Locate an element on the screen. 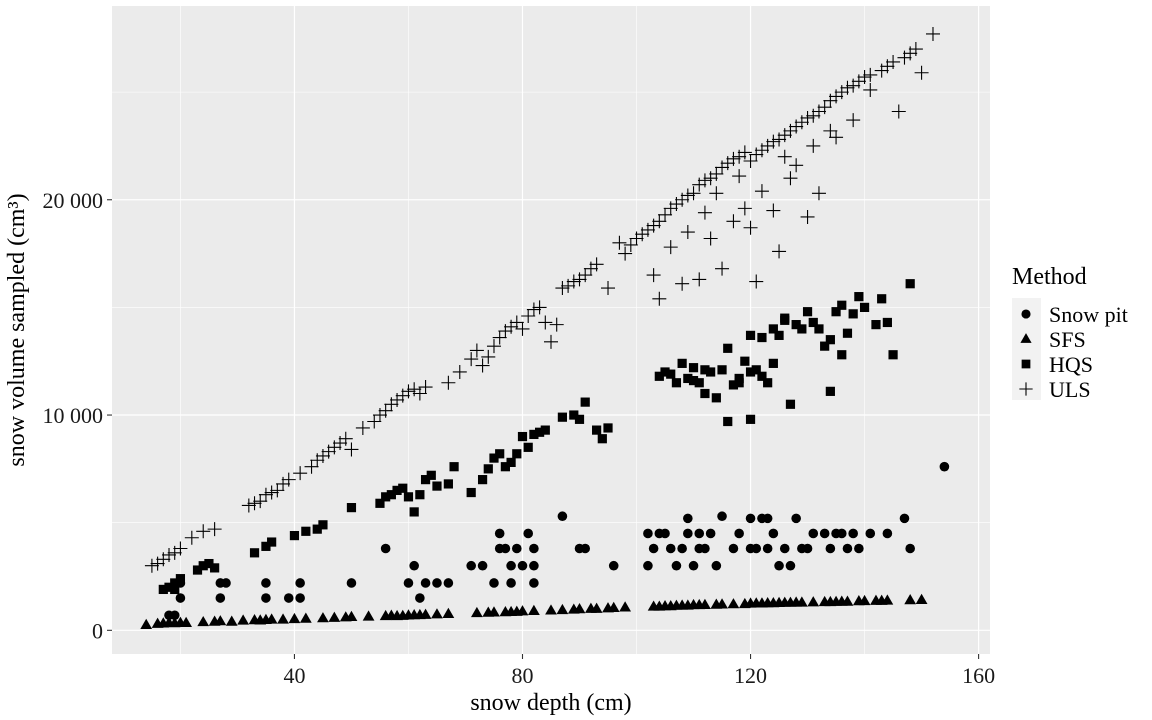  legend-key-sfs is located at coordinates (1026, 338).